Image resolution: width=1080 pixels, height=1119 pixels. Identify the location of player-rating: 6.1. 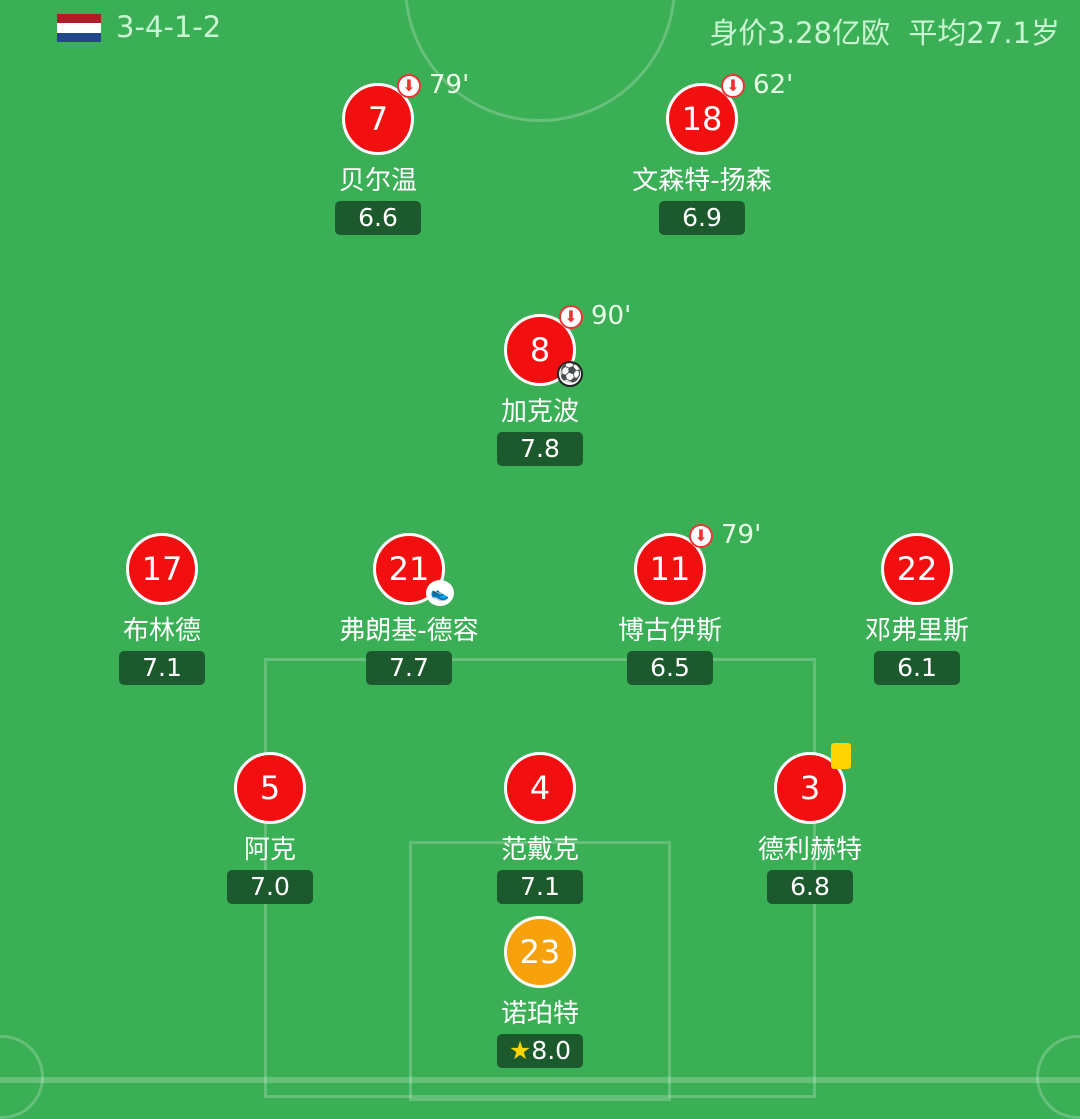
(917, 668).